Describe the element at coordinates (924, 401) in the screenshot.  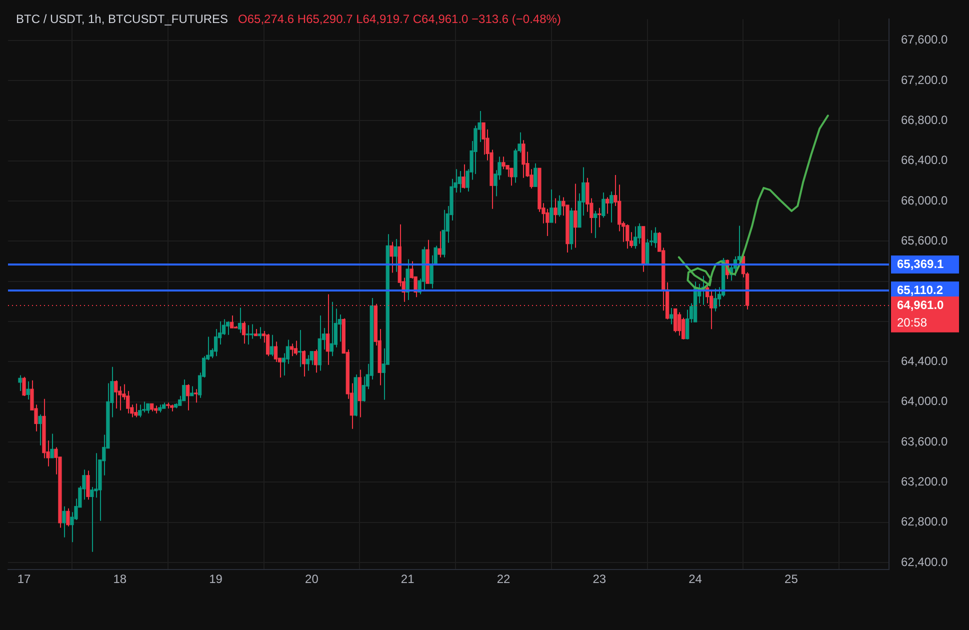
I see `y-tick-label: 64,000.0` at that location.